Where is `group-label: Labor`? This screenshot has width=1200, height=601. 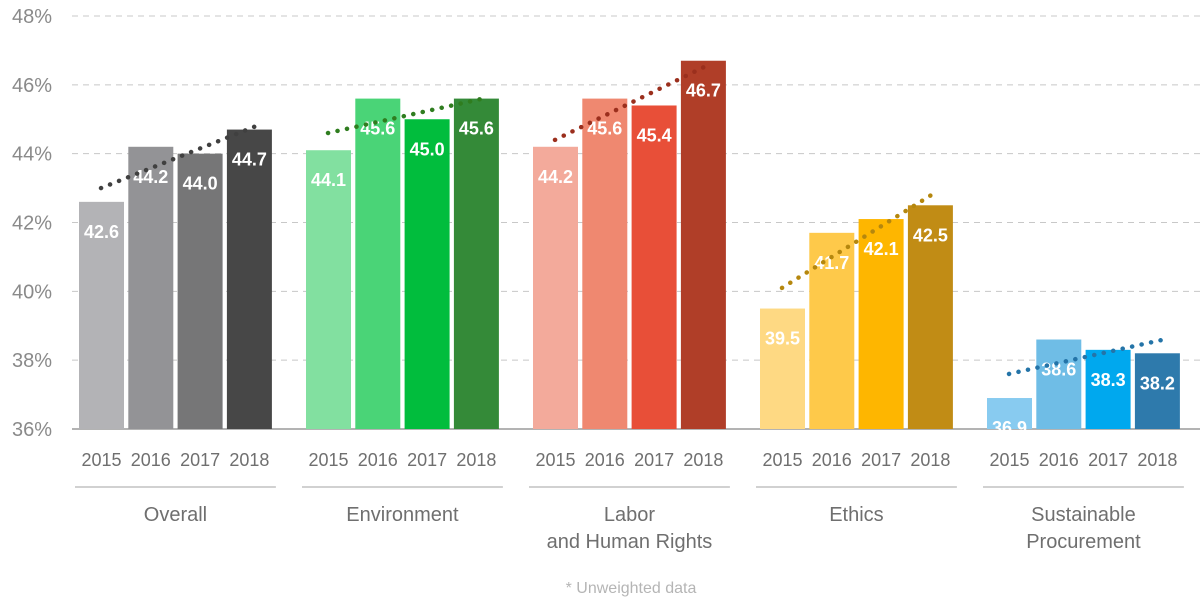 group-label: Labor is located at coordinates (629, 515).